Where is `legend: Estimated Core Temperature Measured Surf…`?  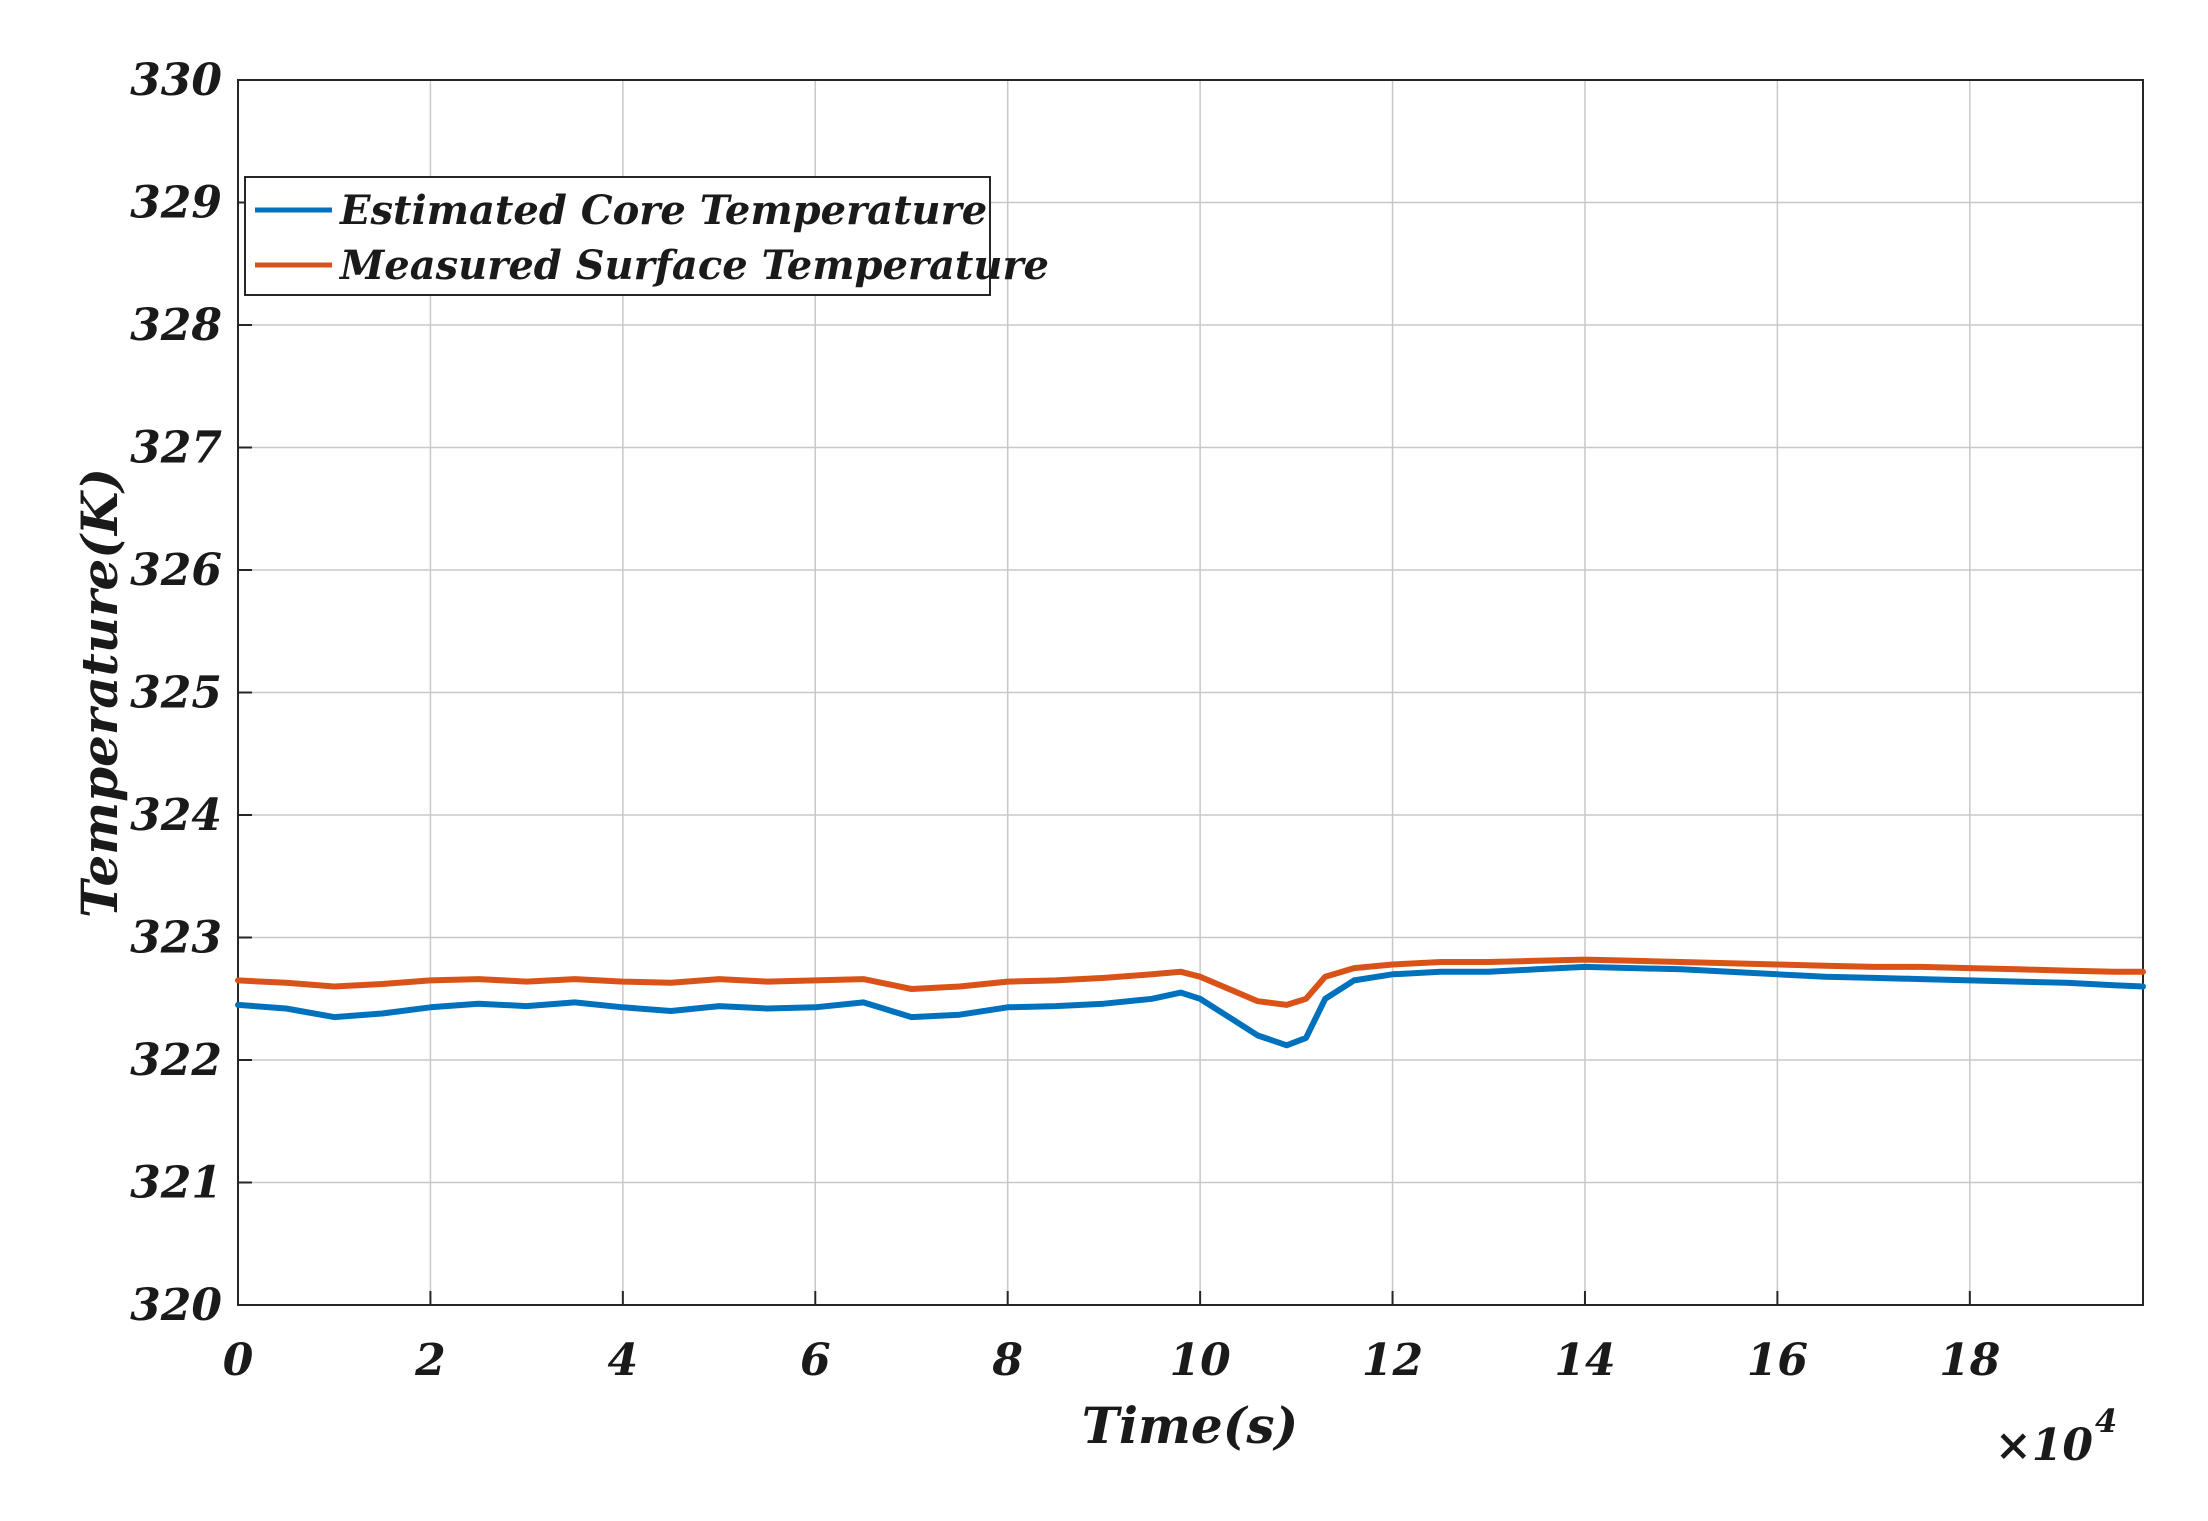
legend: Estimated Core Temperature Measured Surf… is located at coordinates (646, 236).